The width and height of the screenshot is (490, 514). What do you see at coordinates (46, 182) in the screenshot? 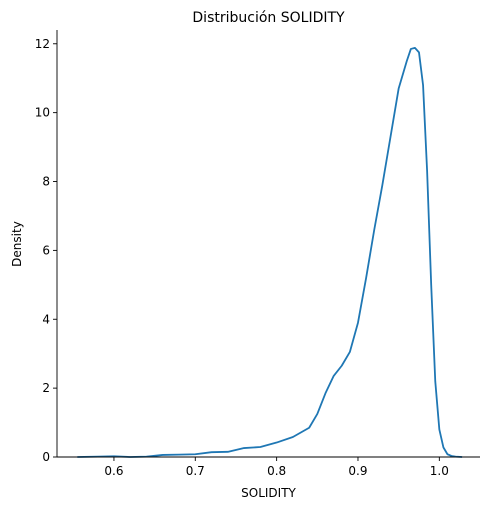
I see `y-tick-label: 8` at bounding box center [46, 182].